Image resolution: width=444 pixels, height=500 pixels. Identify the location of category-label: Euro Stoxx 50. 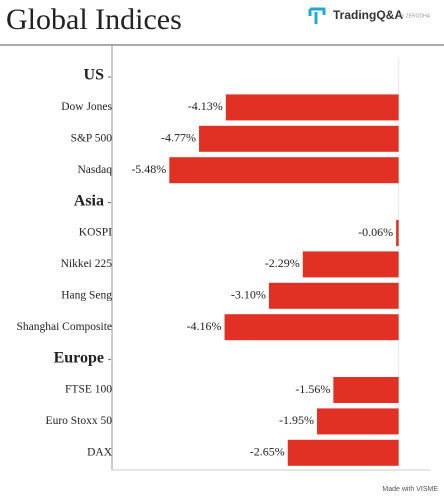
(79, 421).